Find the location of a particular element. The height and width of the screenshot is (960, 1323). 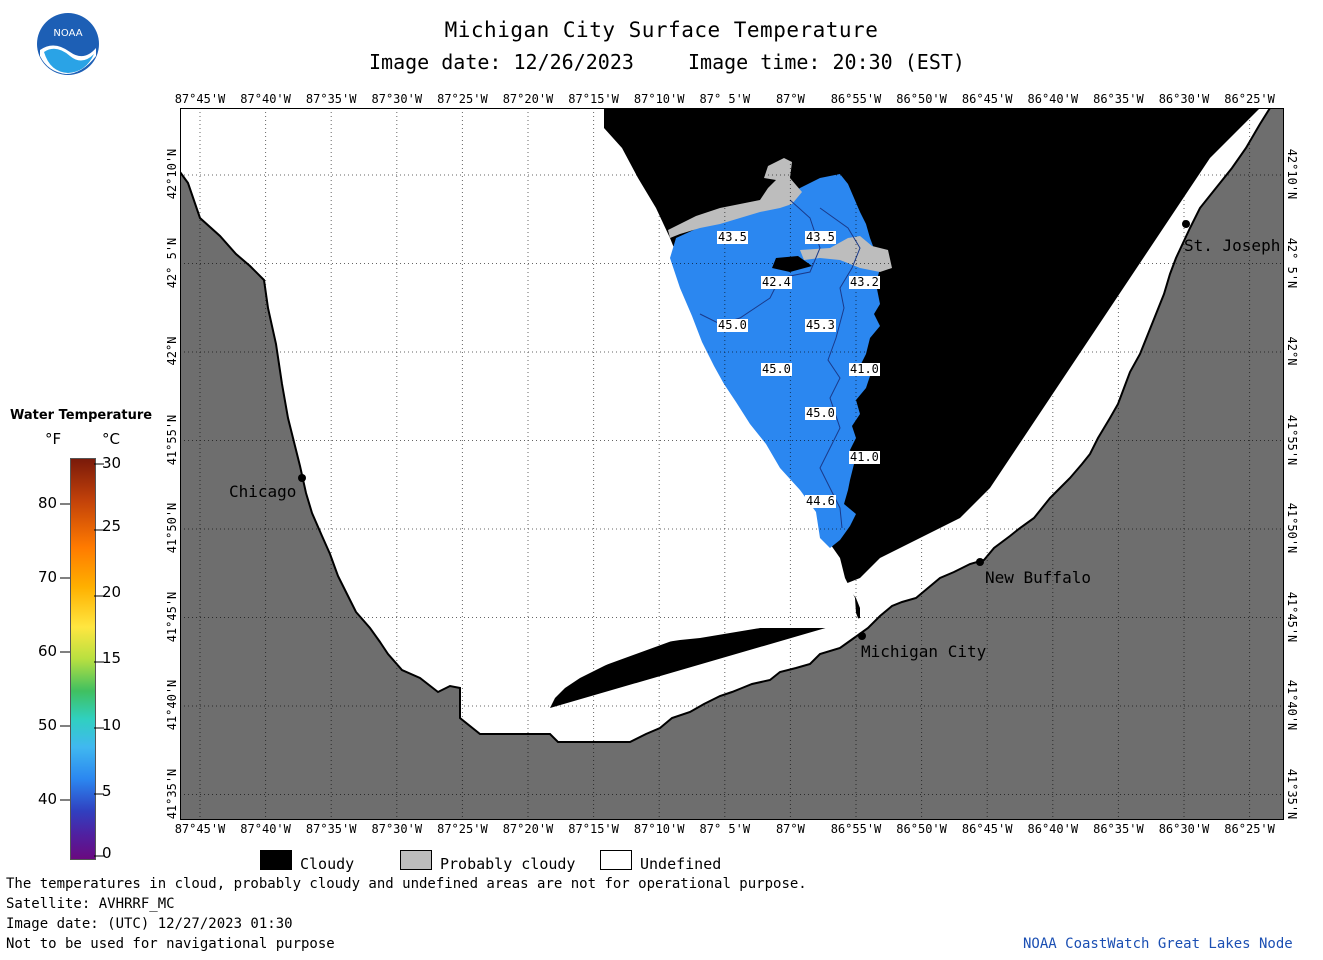

temp-label: 45.3 is located at coordinates (820, 325).